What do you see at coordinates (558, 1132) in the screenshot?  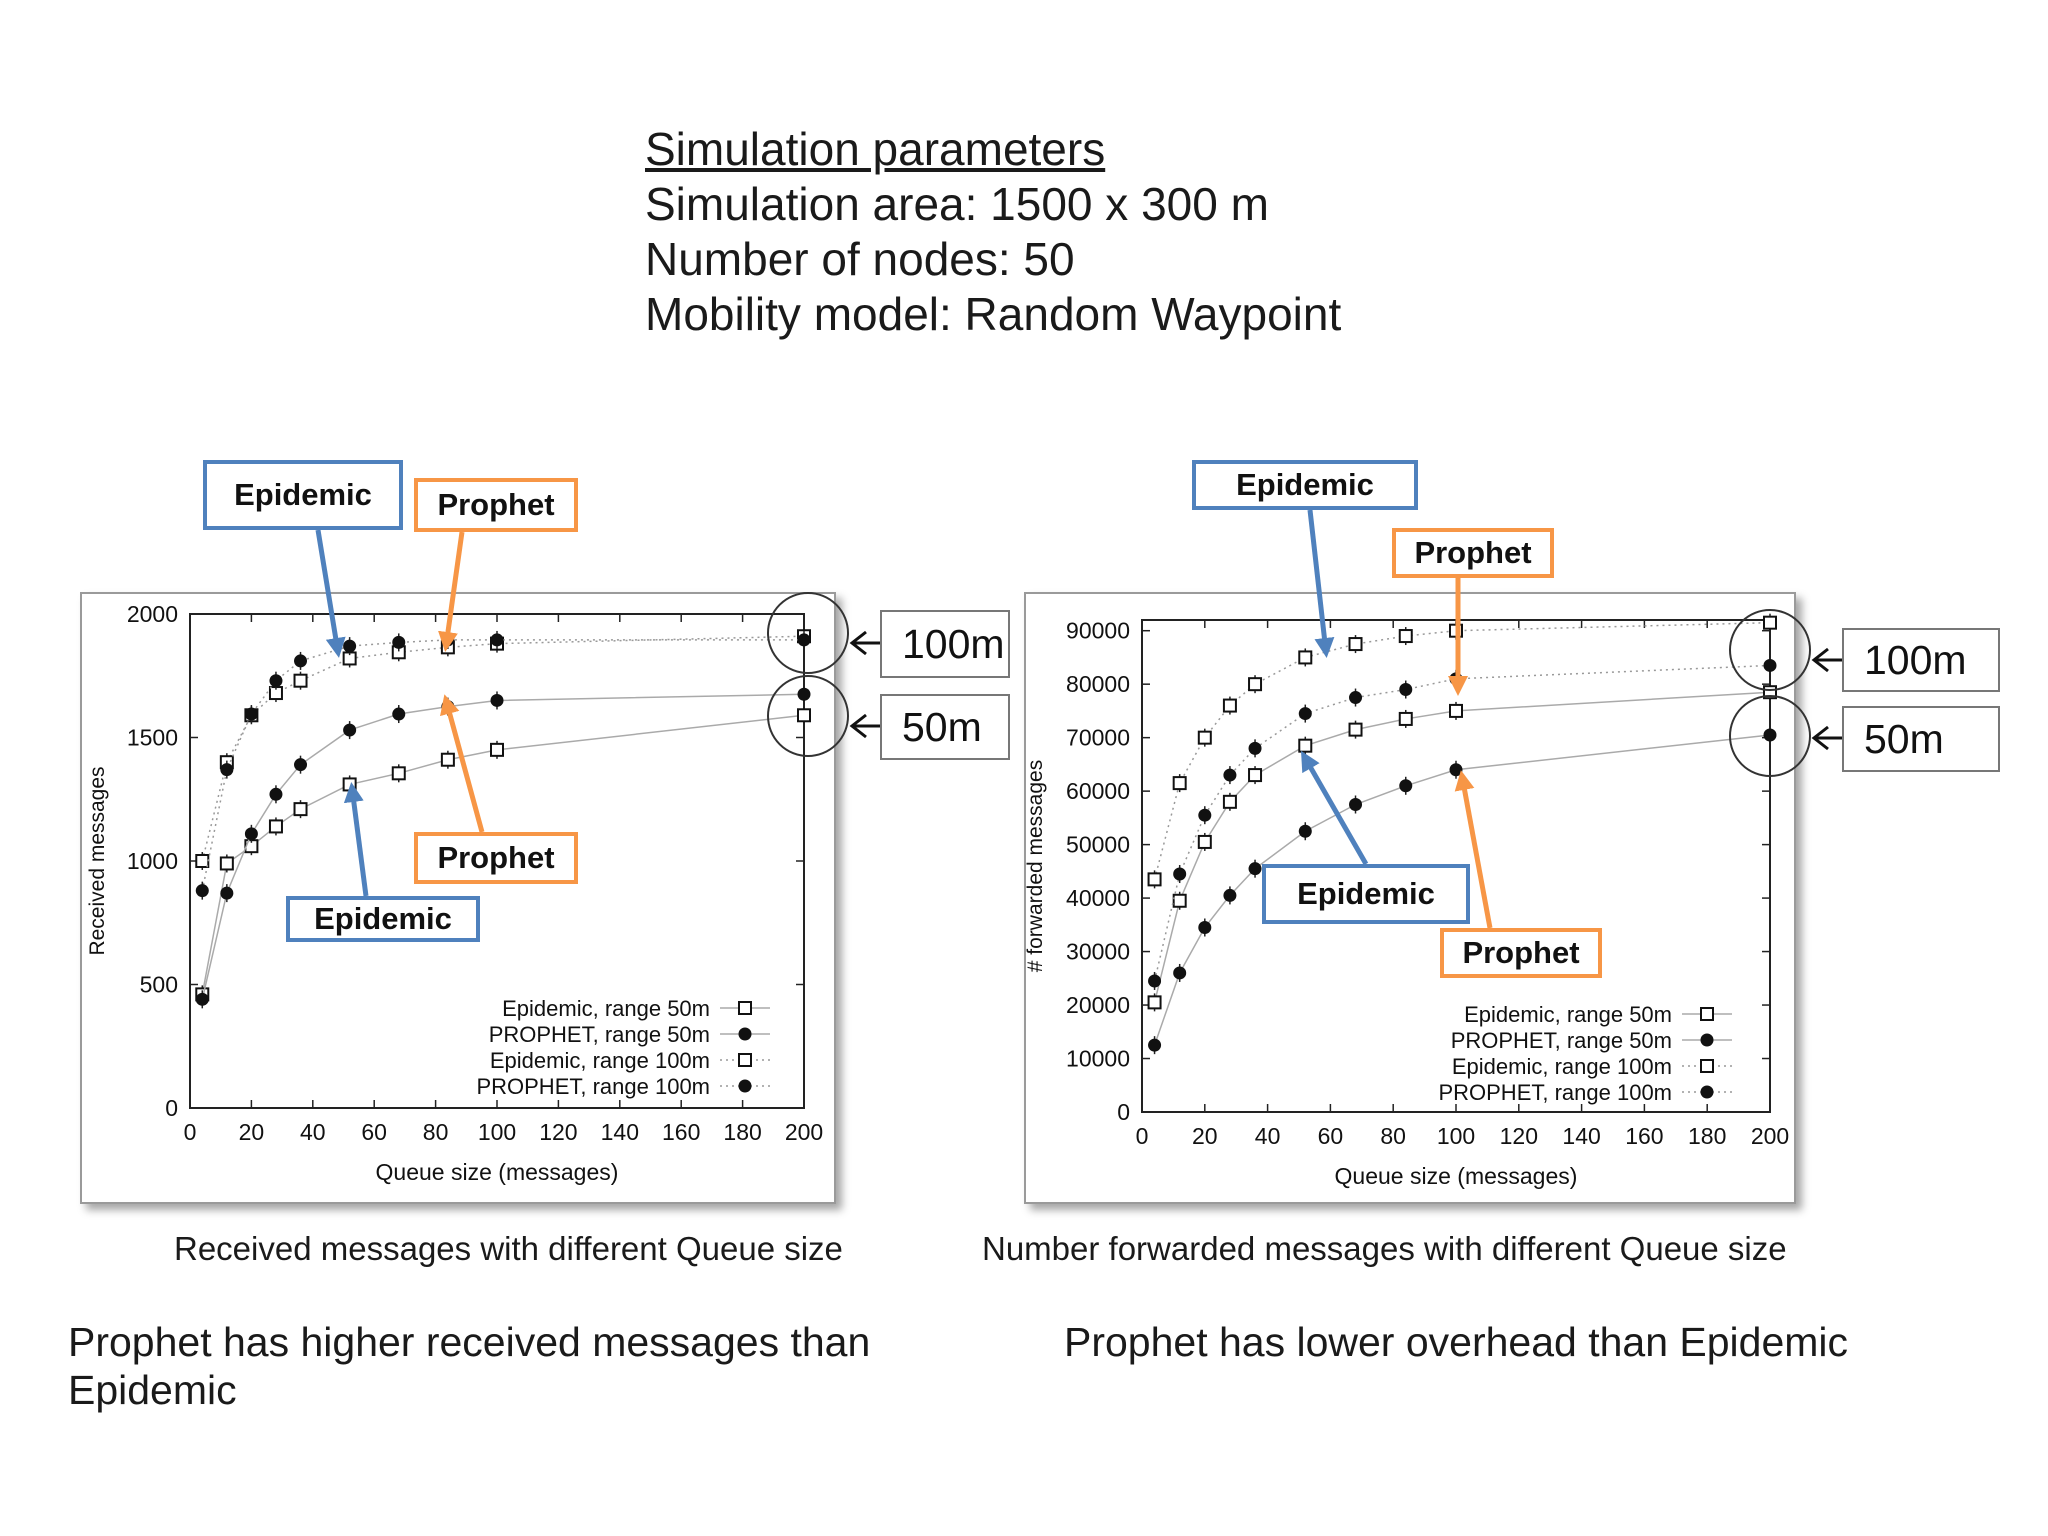 I see `chart0-x-tick-label: 120` at bounding box center [558, 1132].